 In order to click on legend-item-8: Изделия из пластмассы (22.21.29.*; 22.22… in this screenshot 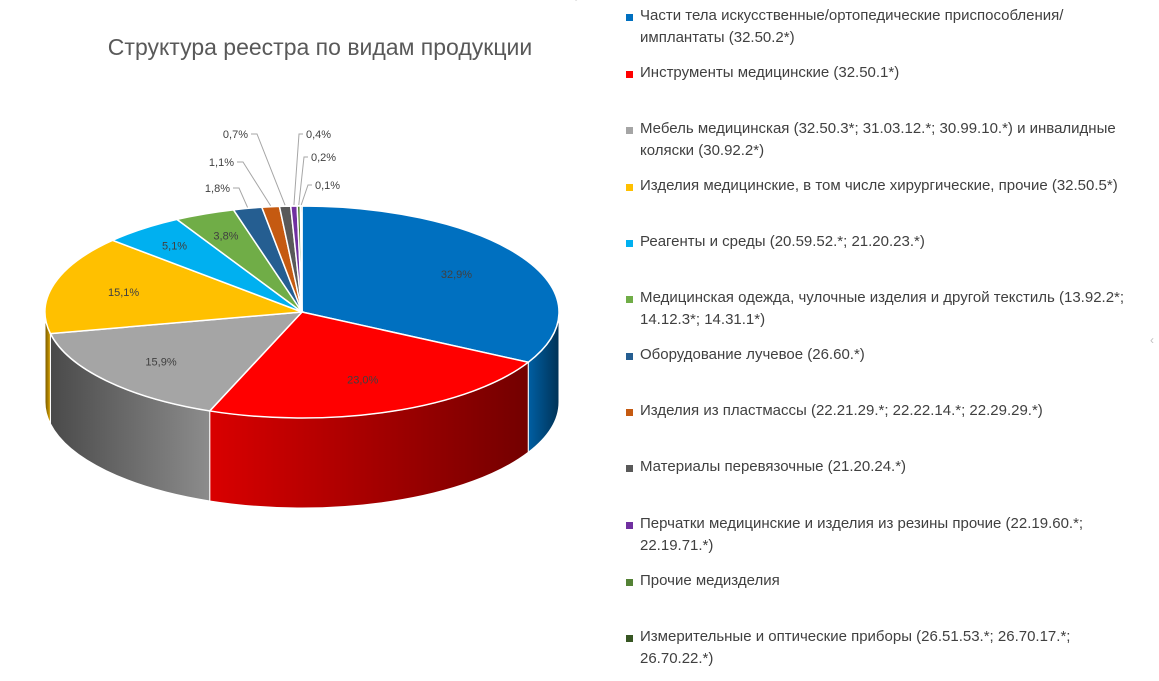, I will do `click(884, 411)`.